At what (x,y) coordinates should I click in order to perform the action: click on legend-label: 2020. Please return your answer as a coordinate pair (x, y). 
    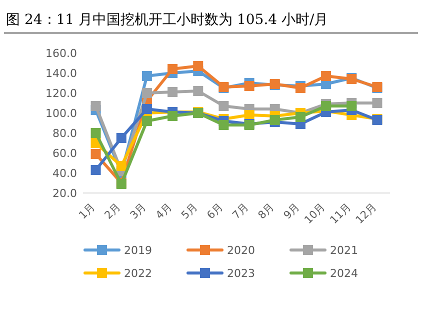
    Looking at the image, I should click on (241, 250).